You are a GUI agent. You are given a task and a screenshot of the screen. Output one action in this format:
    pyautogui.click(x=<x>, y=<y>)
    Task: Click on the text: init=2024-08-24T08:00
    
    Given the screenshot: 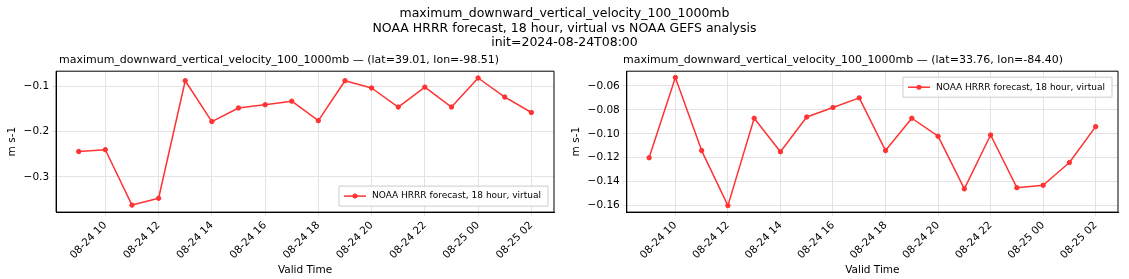 What is the action you would take?
    pyautogui.click(x=564, y=42)
    